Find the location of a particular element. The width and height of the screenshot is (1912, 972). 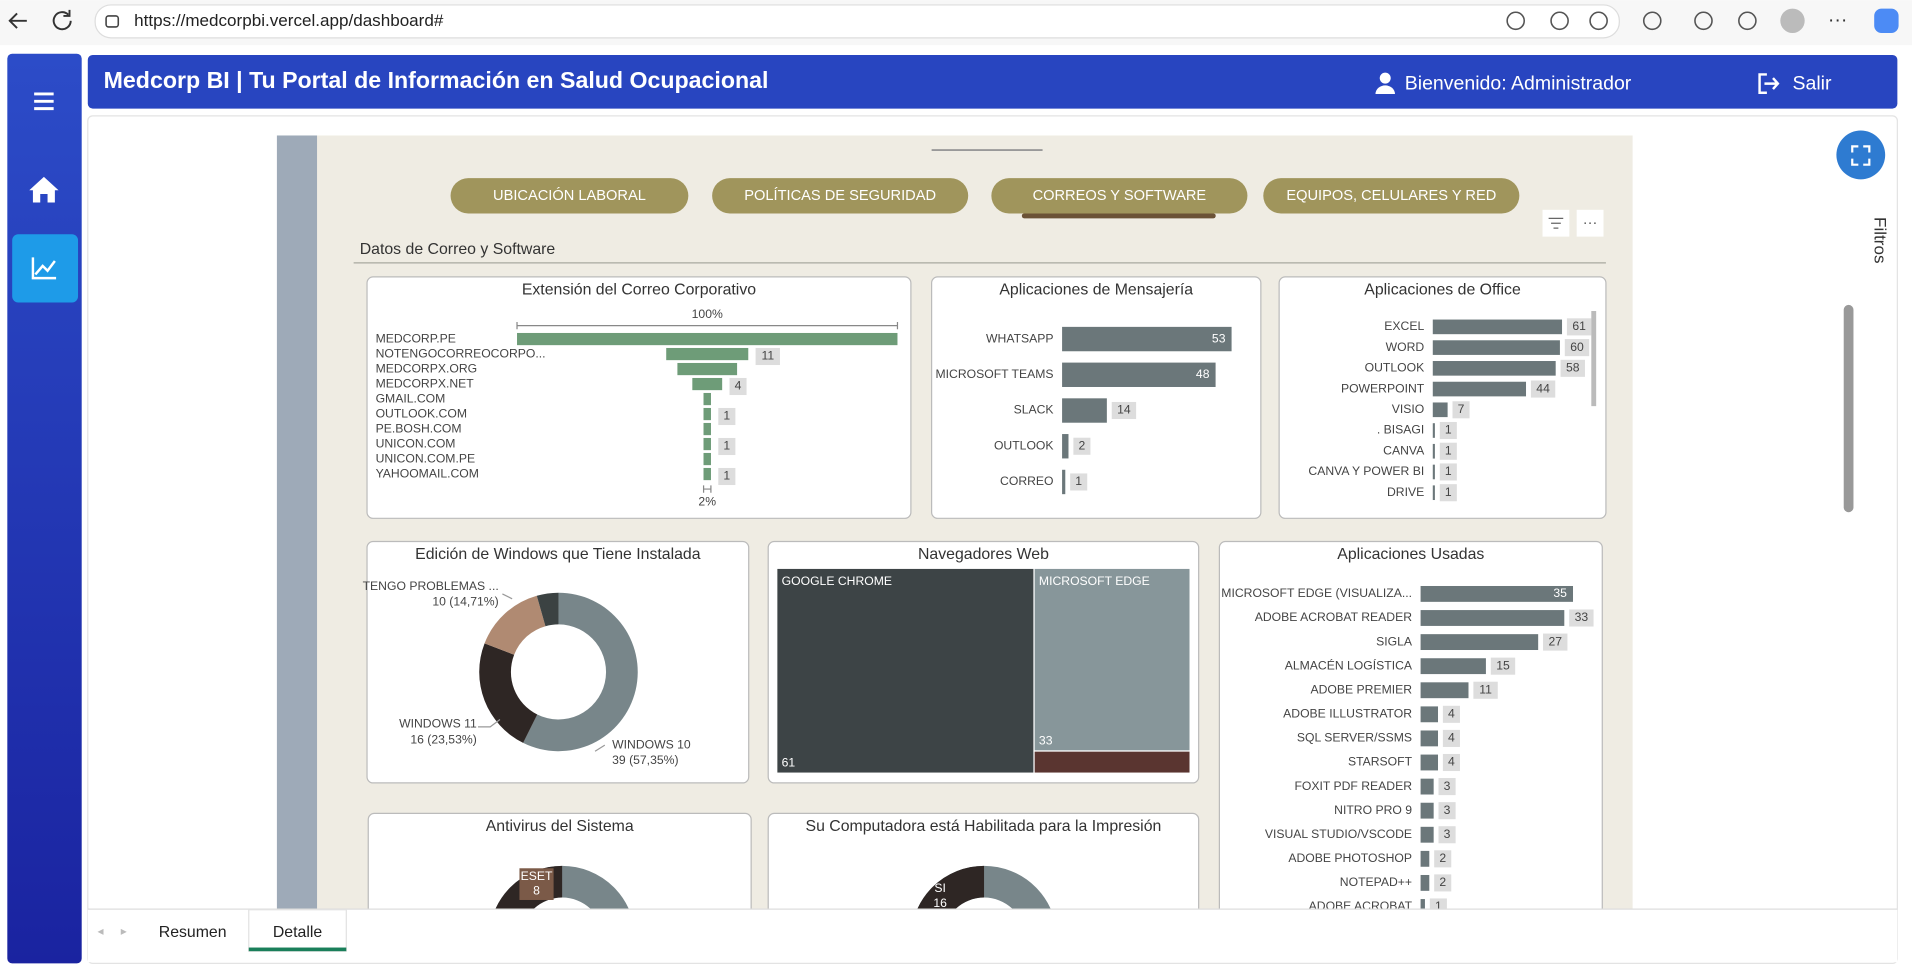

data-label: 58 is located at coordinates (1573, 368).